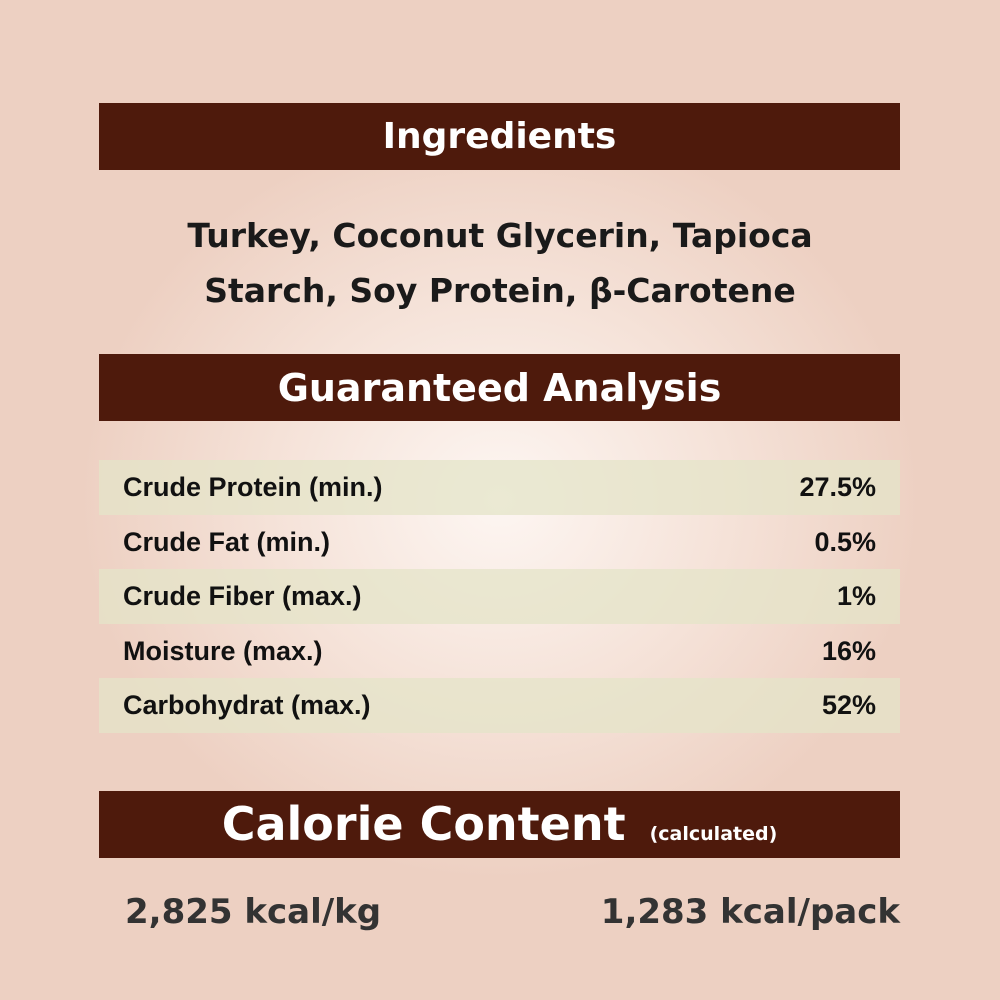  What do you see at coordinates (848, 651) in the screenshot?
I see `row-value: 16%` at bounding box center [848, 651].